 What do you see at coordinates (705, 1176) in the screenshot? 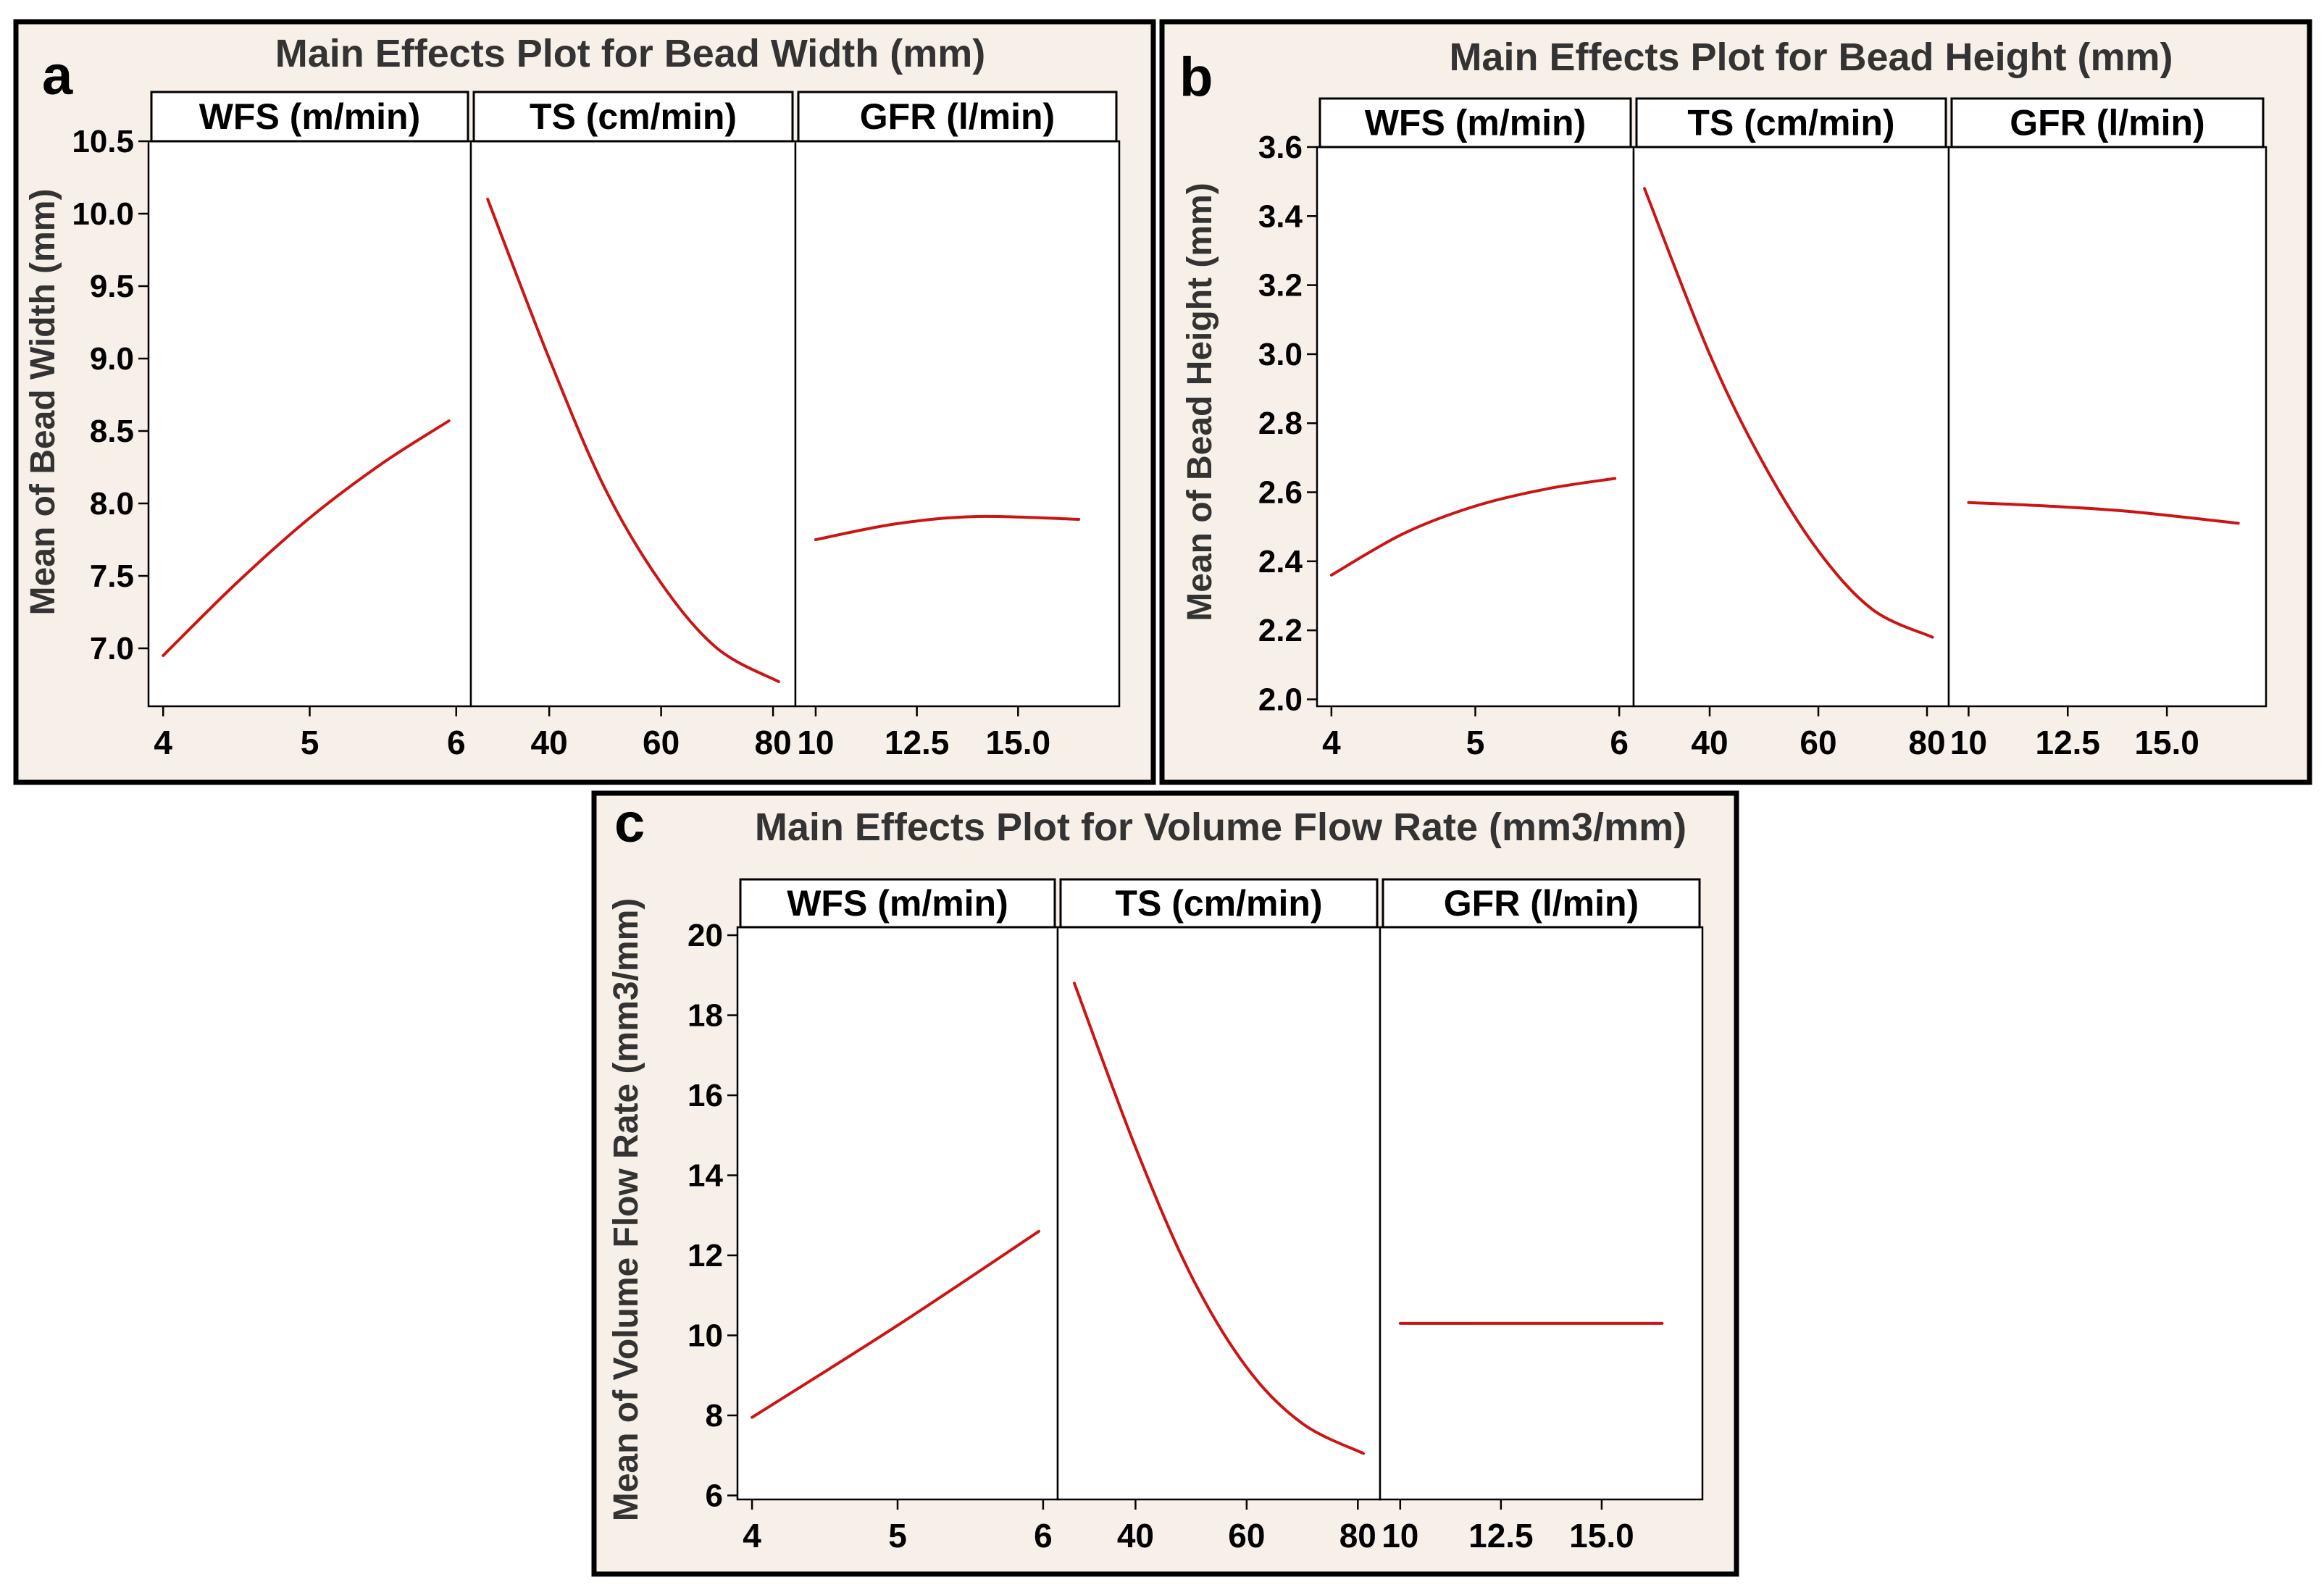
I see `y-tick-label: 14` at bounding box center [705, 1176].